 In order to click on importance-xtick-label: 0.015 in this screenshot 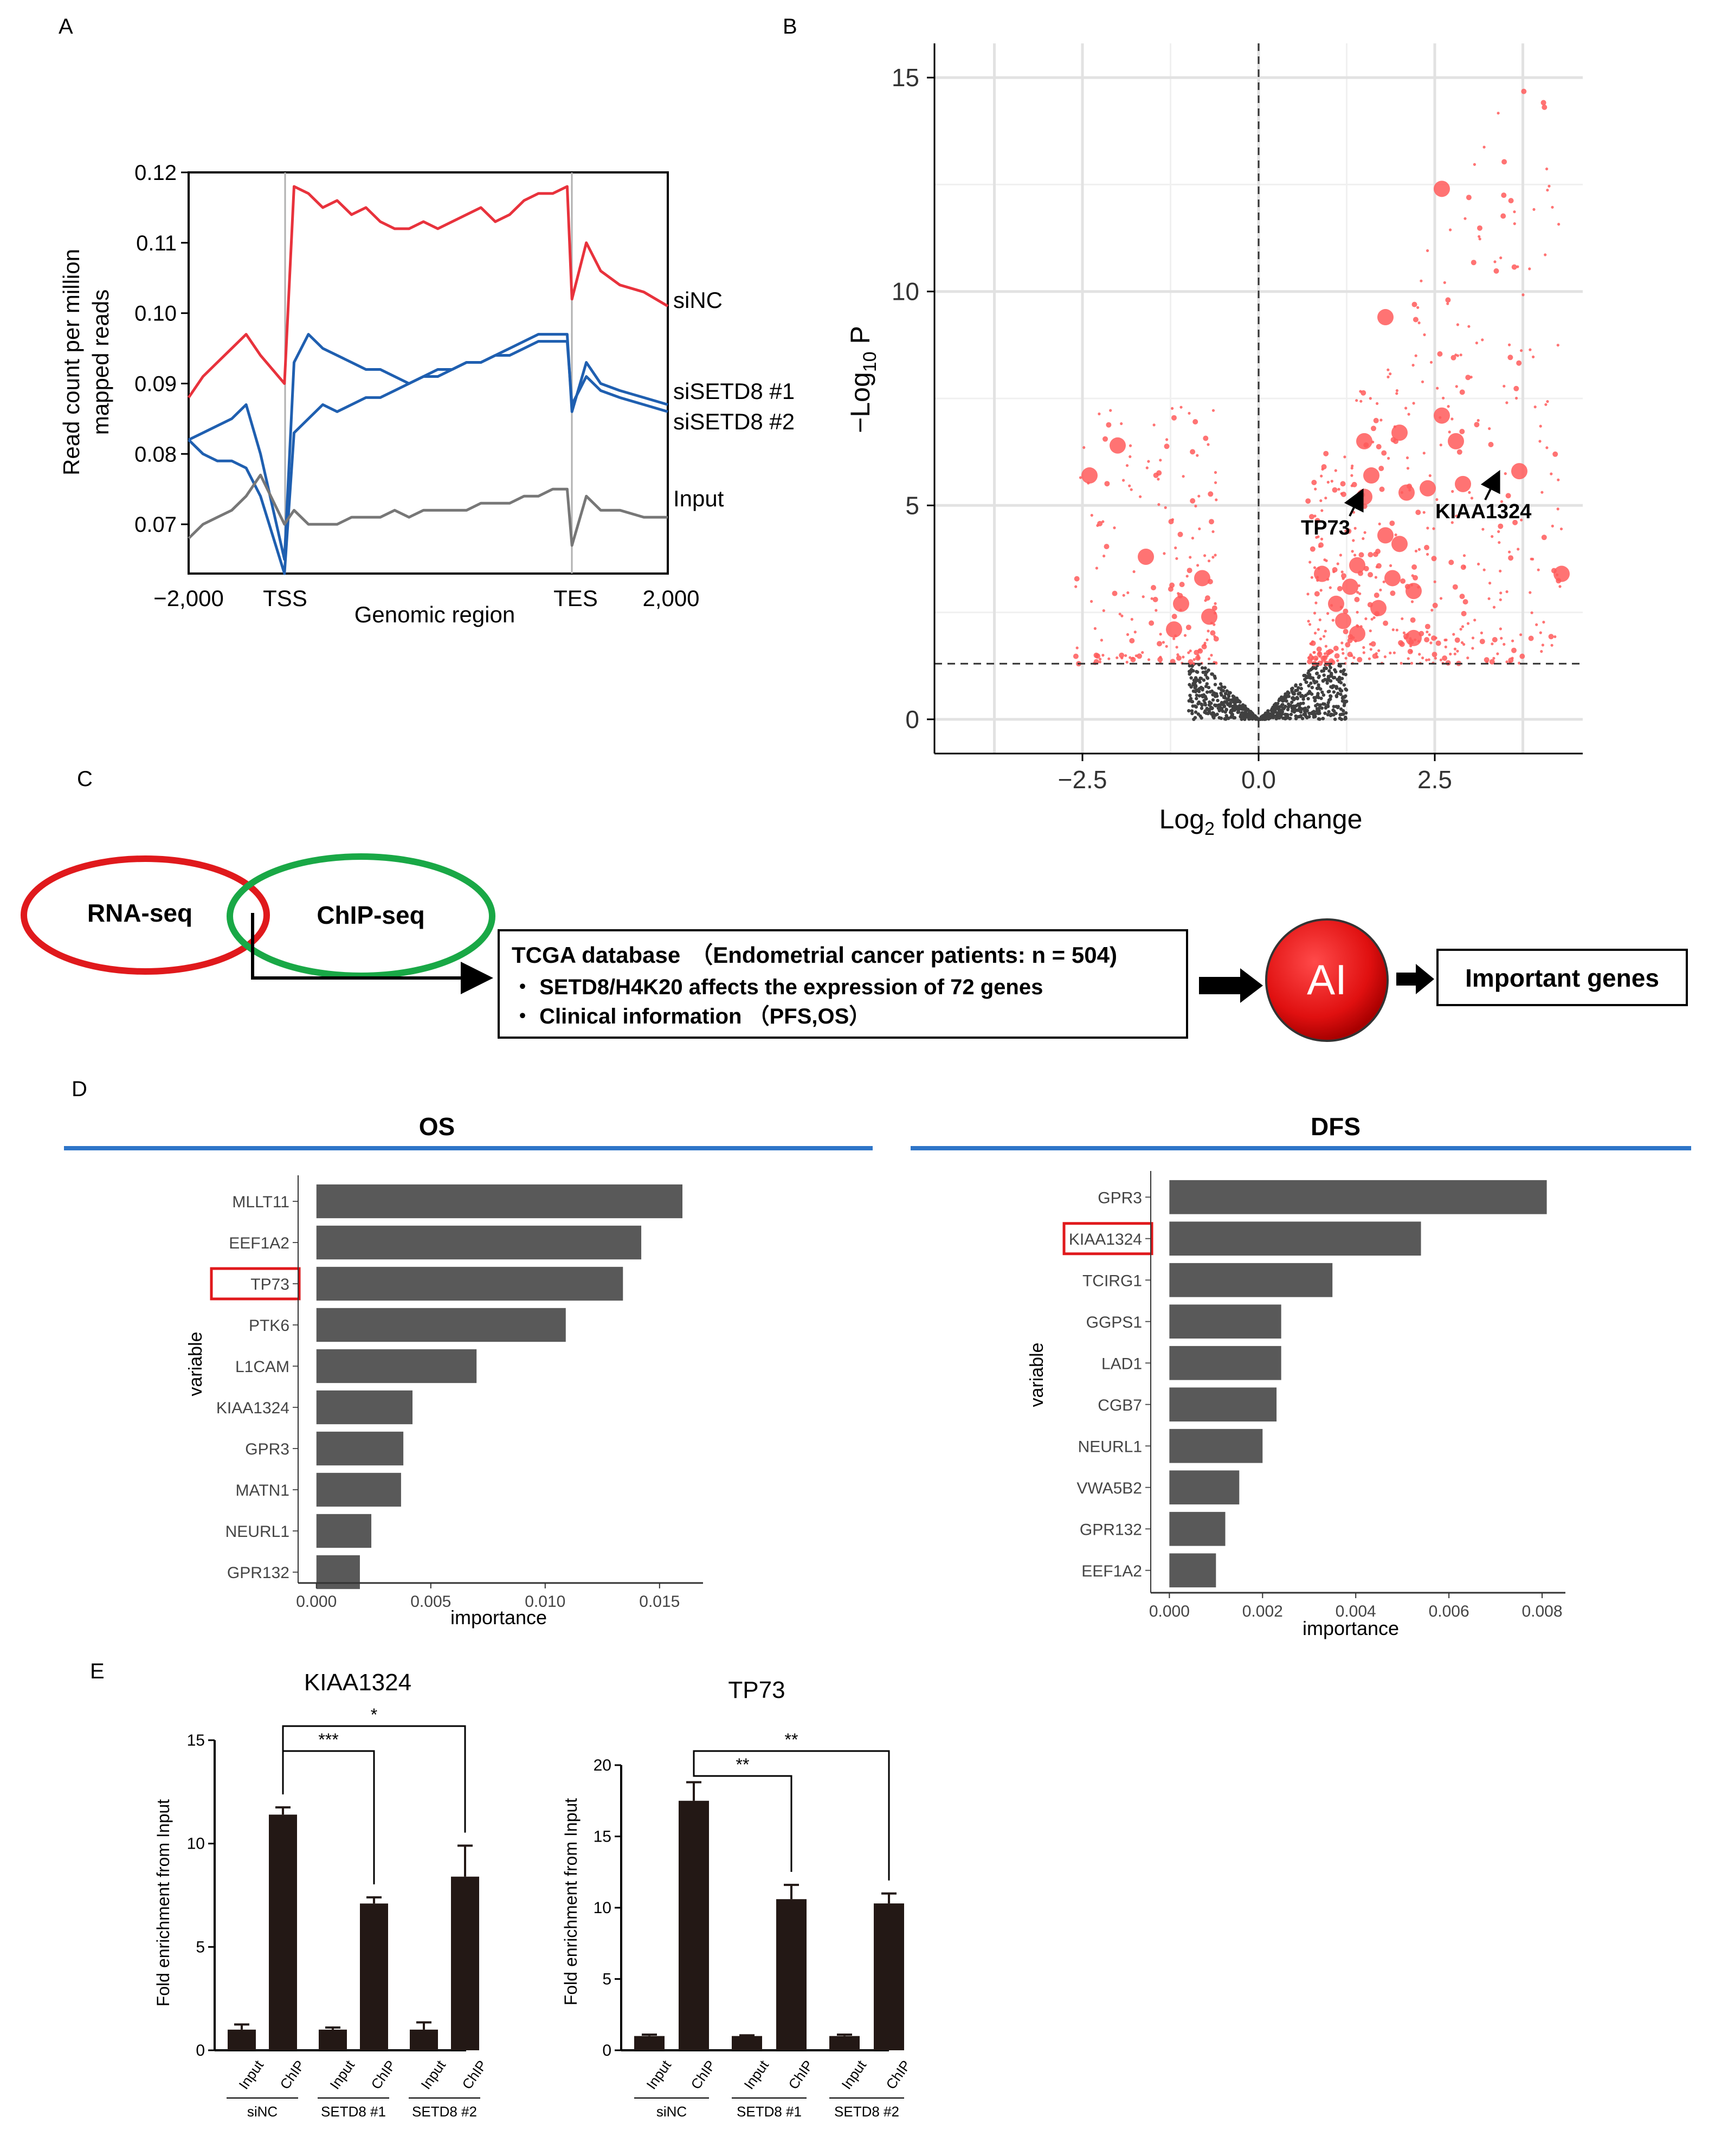, I will do `click(659, 1602)`.